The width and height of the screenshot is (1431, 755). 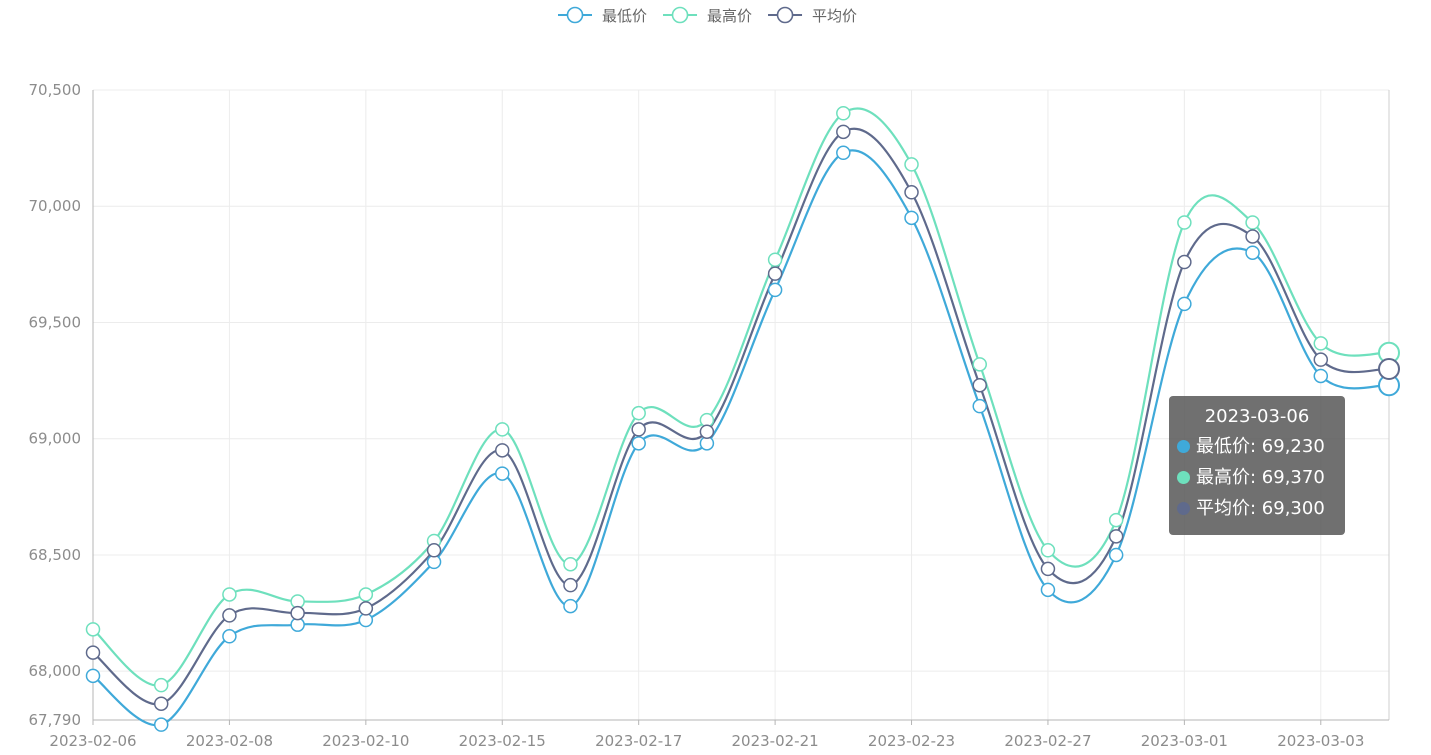 I want to click on legend-item-0: 最低价, so click(x=602, y=15).